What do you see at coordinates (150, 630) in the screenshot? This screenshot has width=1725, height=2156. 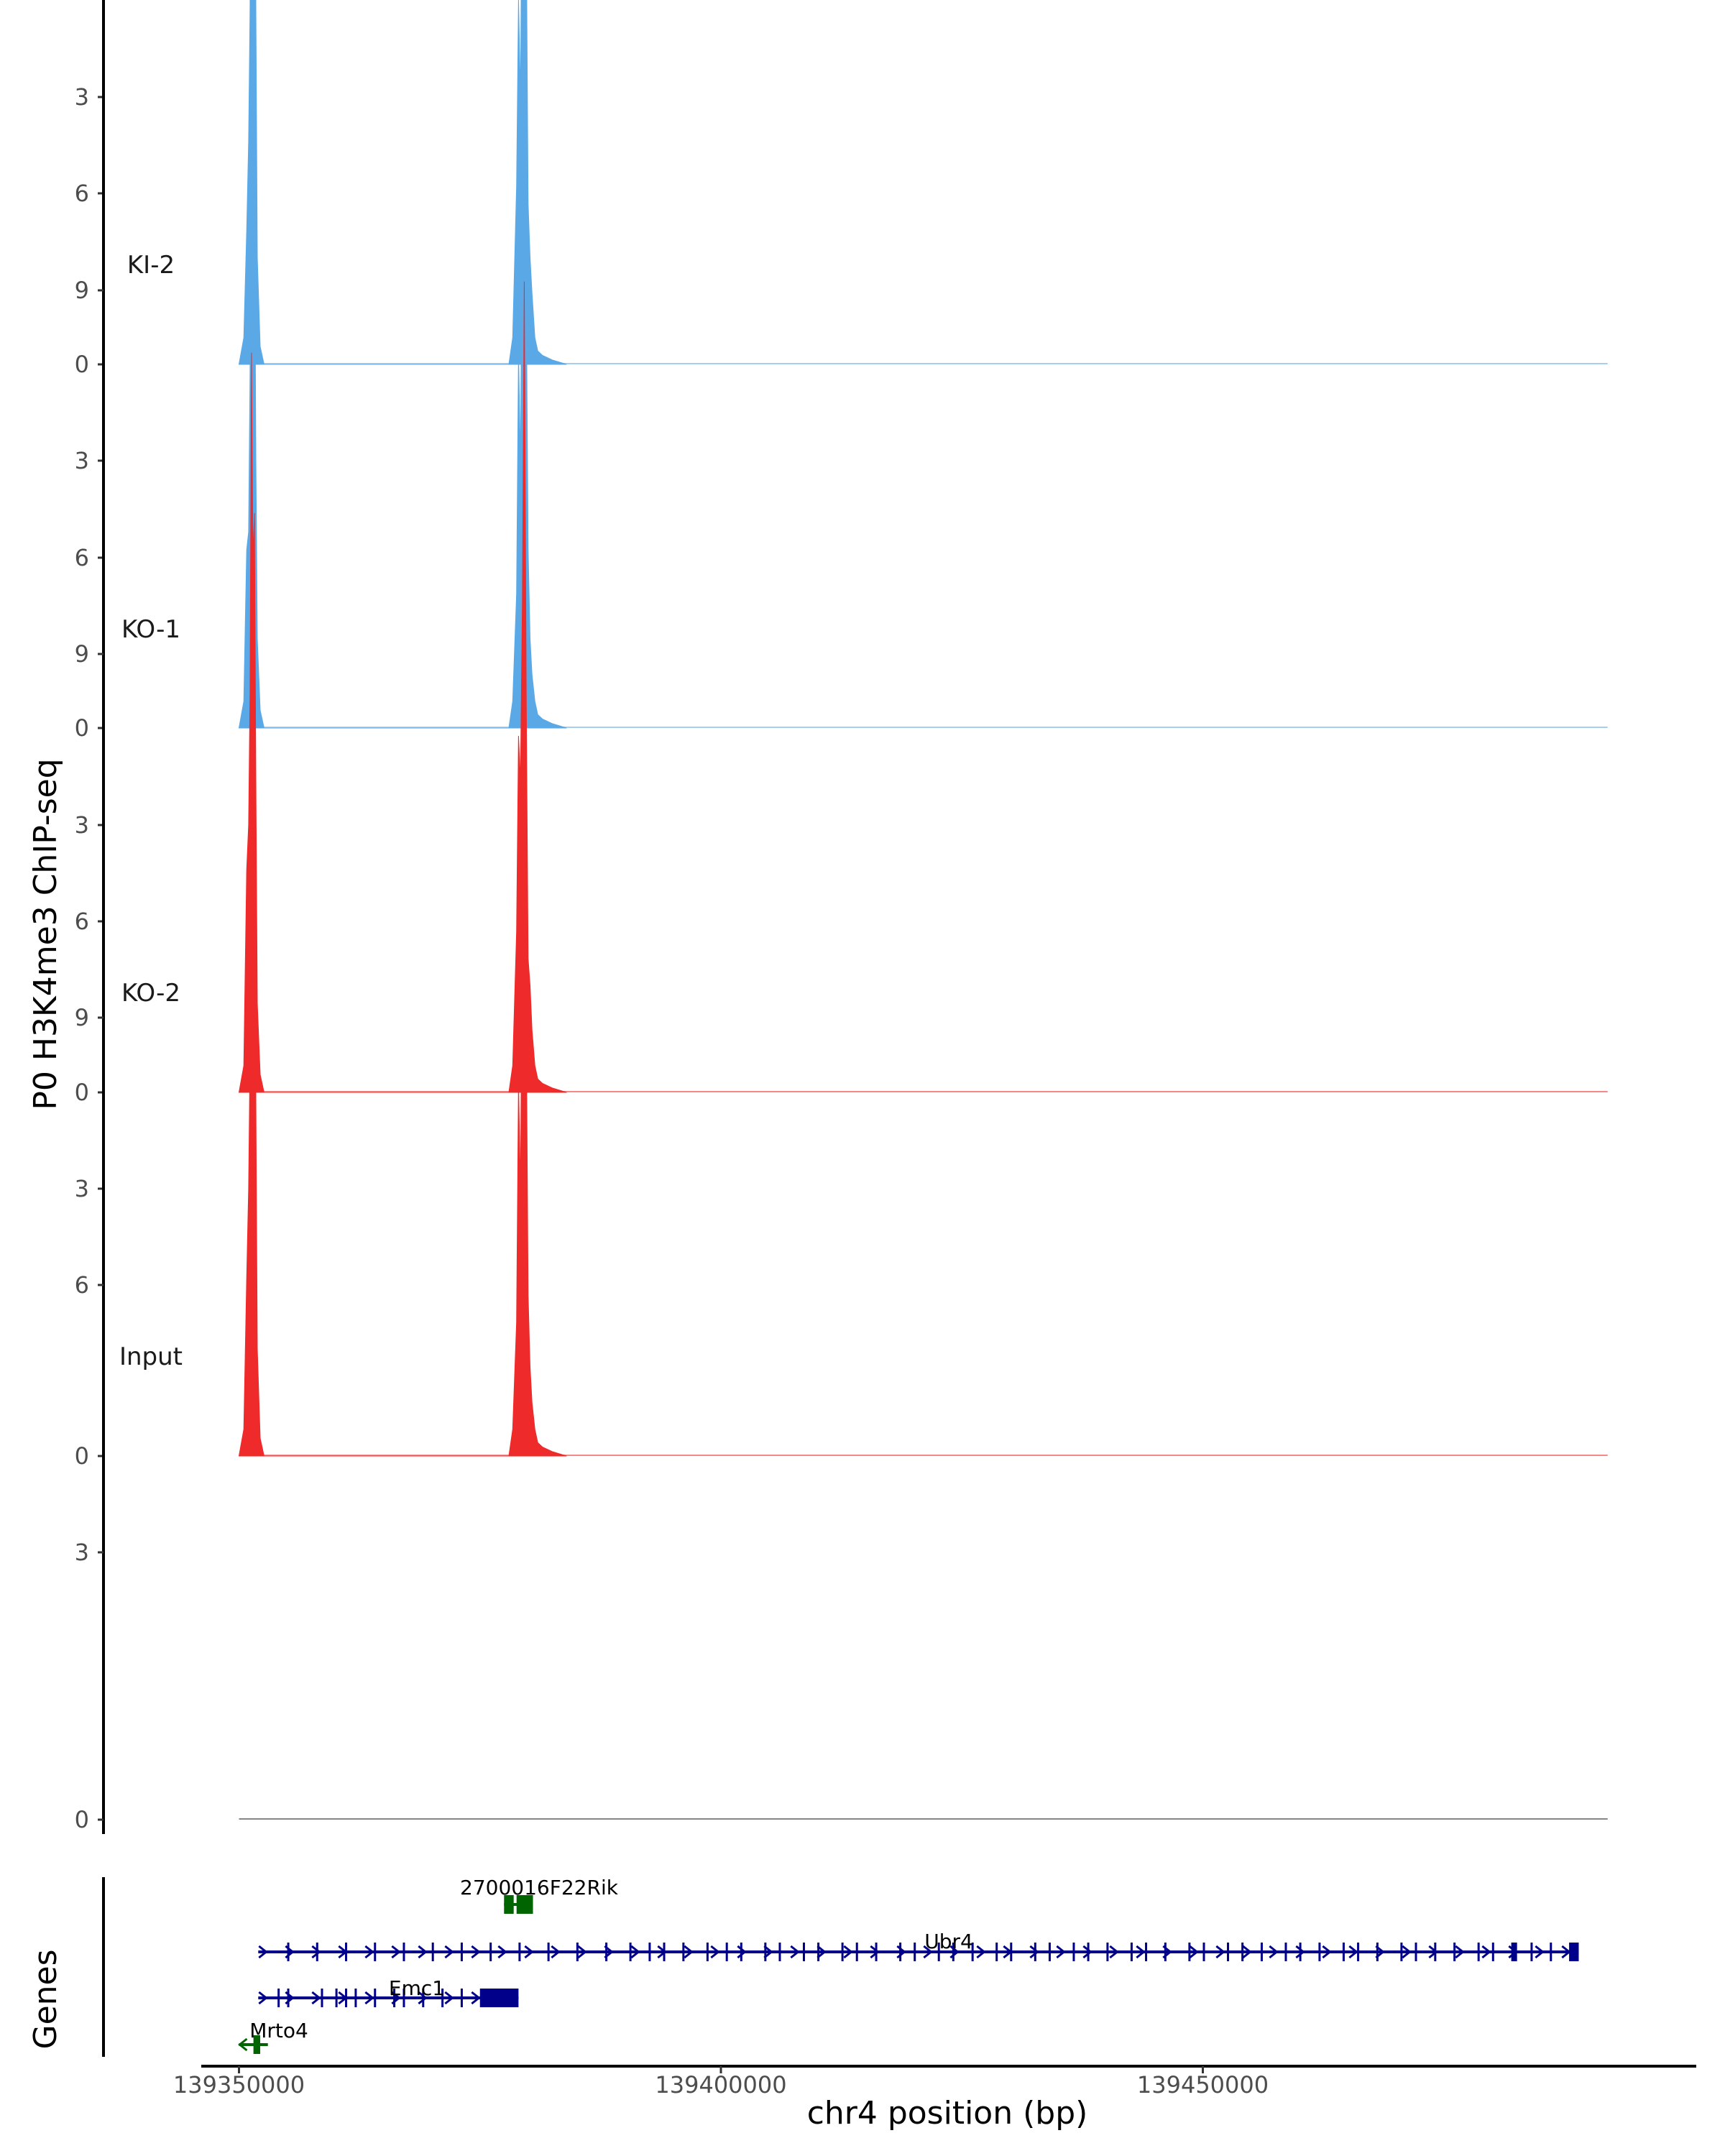 I see `track-label: KO-1` at bounding box center [150, 630].